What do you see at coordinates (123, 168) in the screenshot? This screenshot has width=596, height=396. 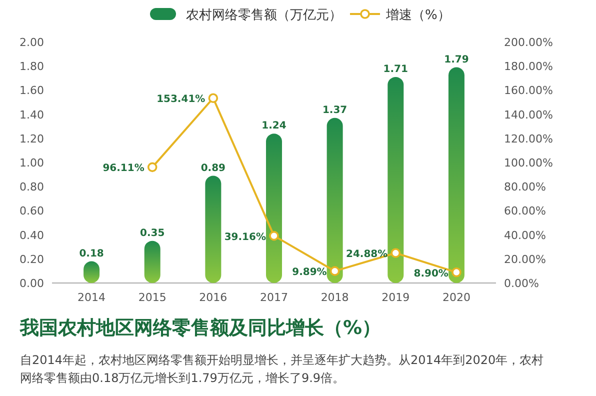 I see `data-label: 96.11%` at bounding box center [123, 168].